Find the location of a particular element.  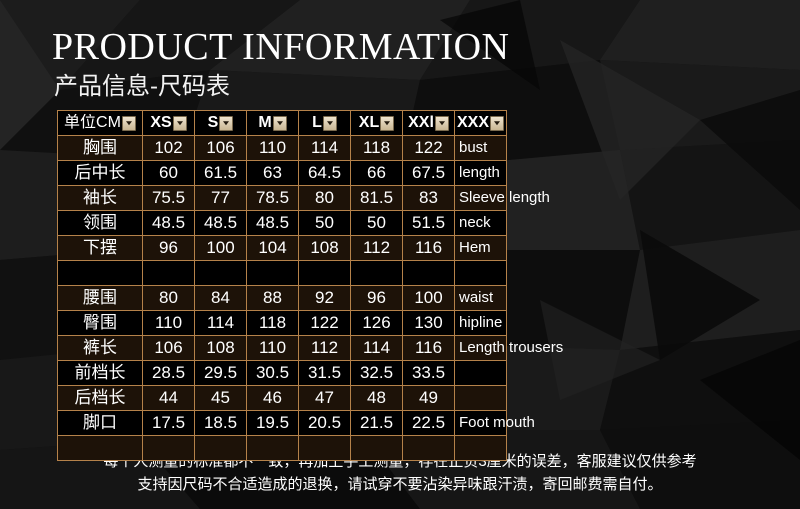

measurement-value: 48.5 is located at coordinates (220, 222).